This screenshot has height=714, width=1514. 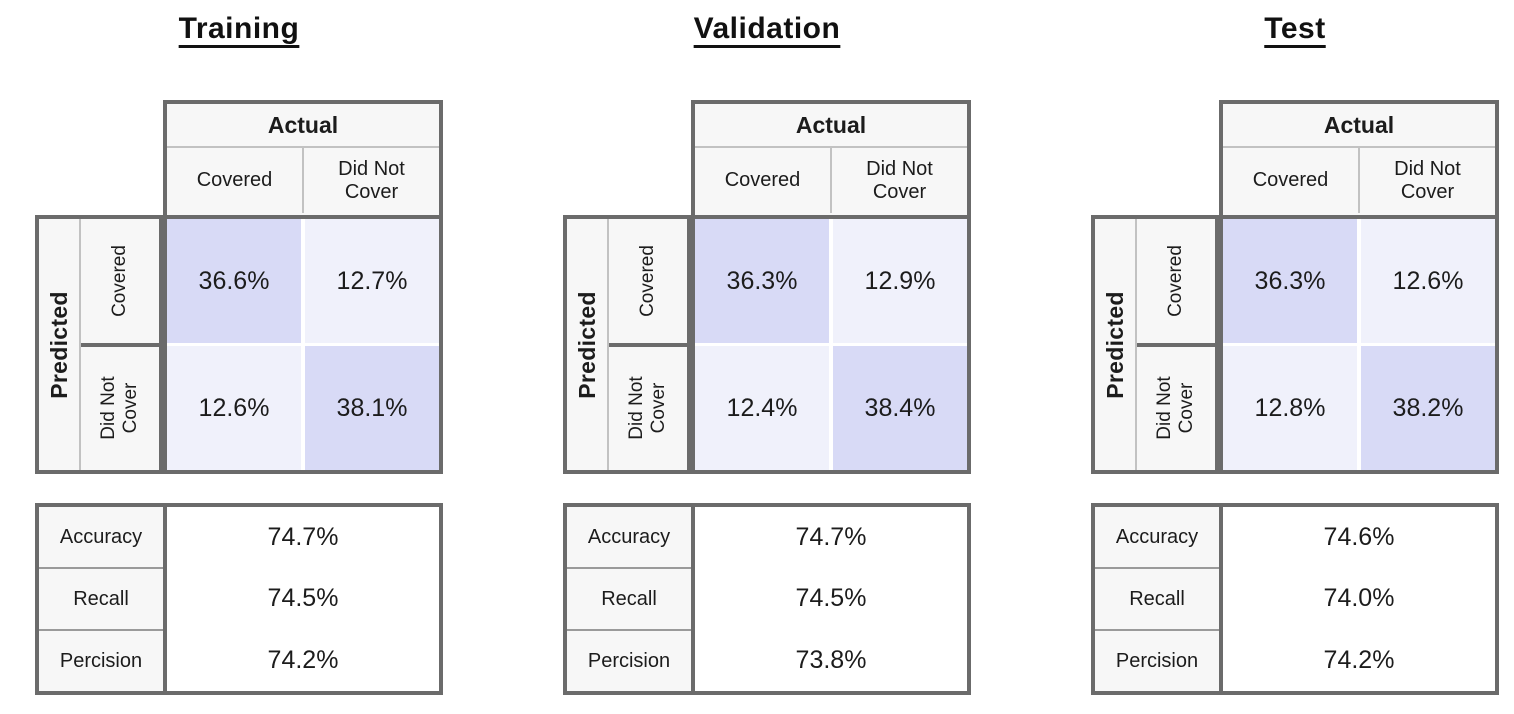 I want to click on cell-false-negative: 12.8%, so click(x=1290, y=408).